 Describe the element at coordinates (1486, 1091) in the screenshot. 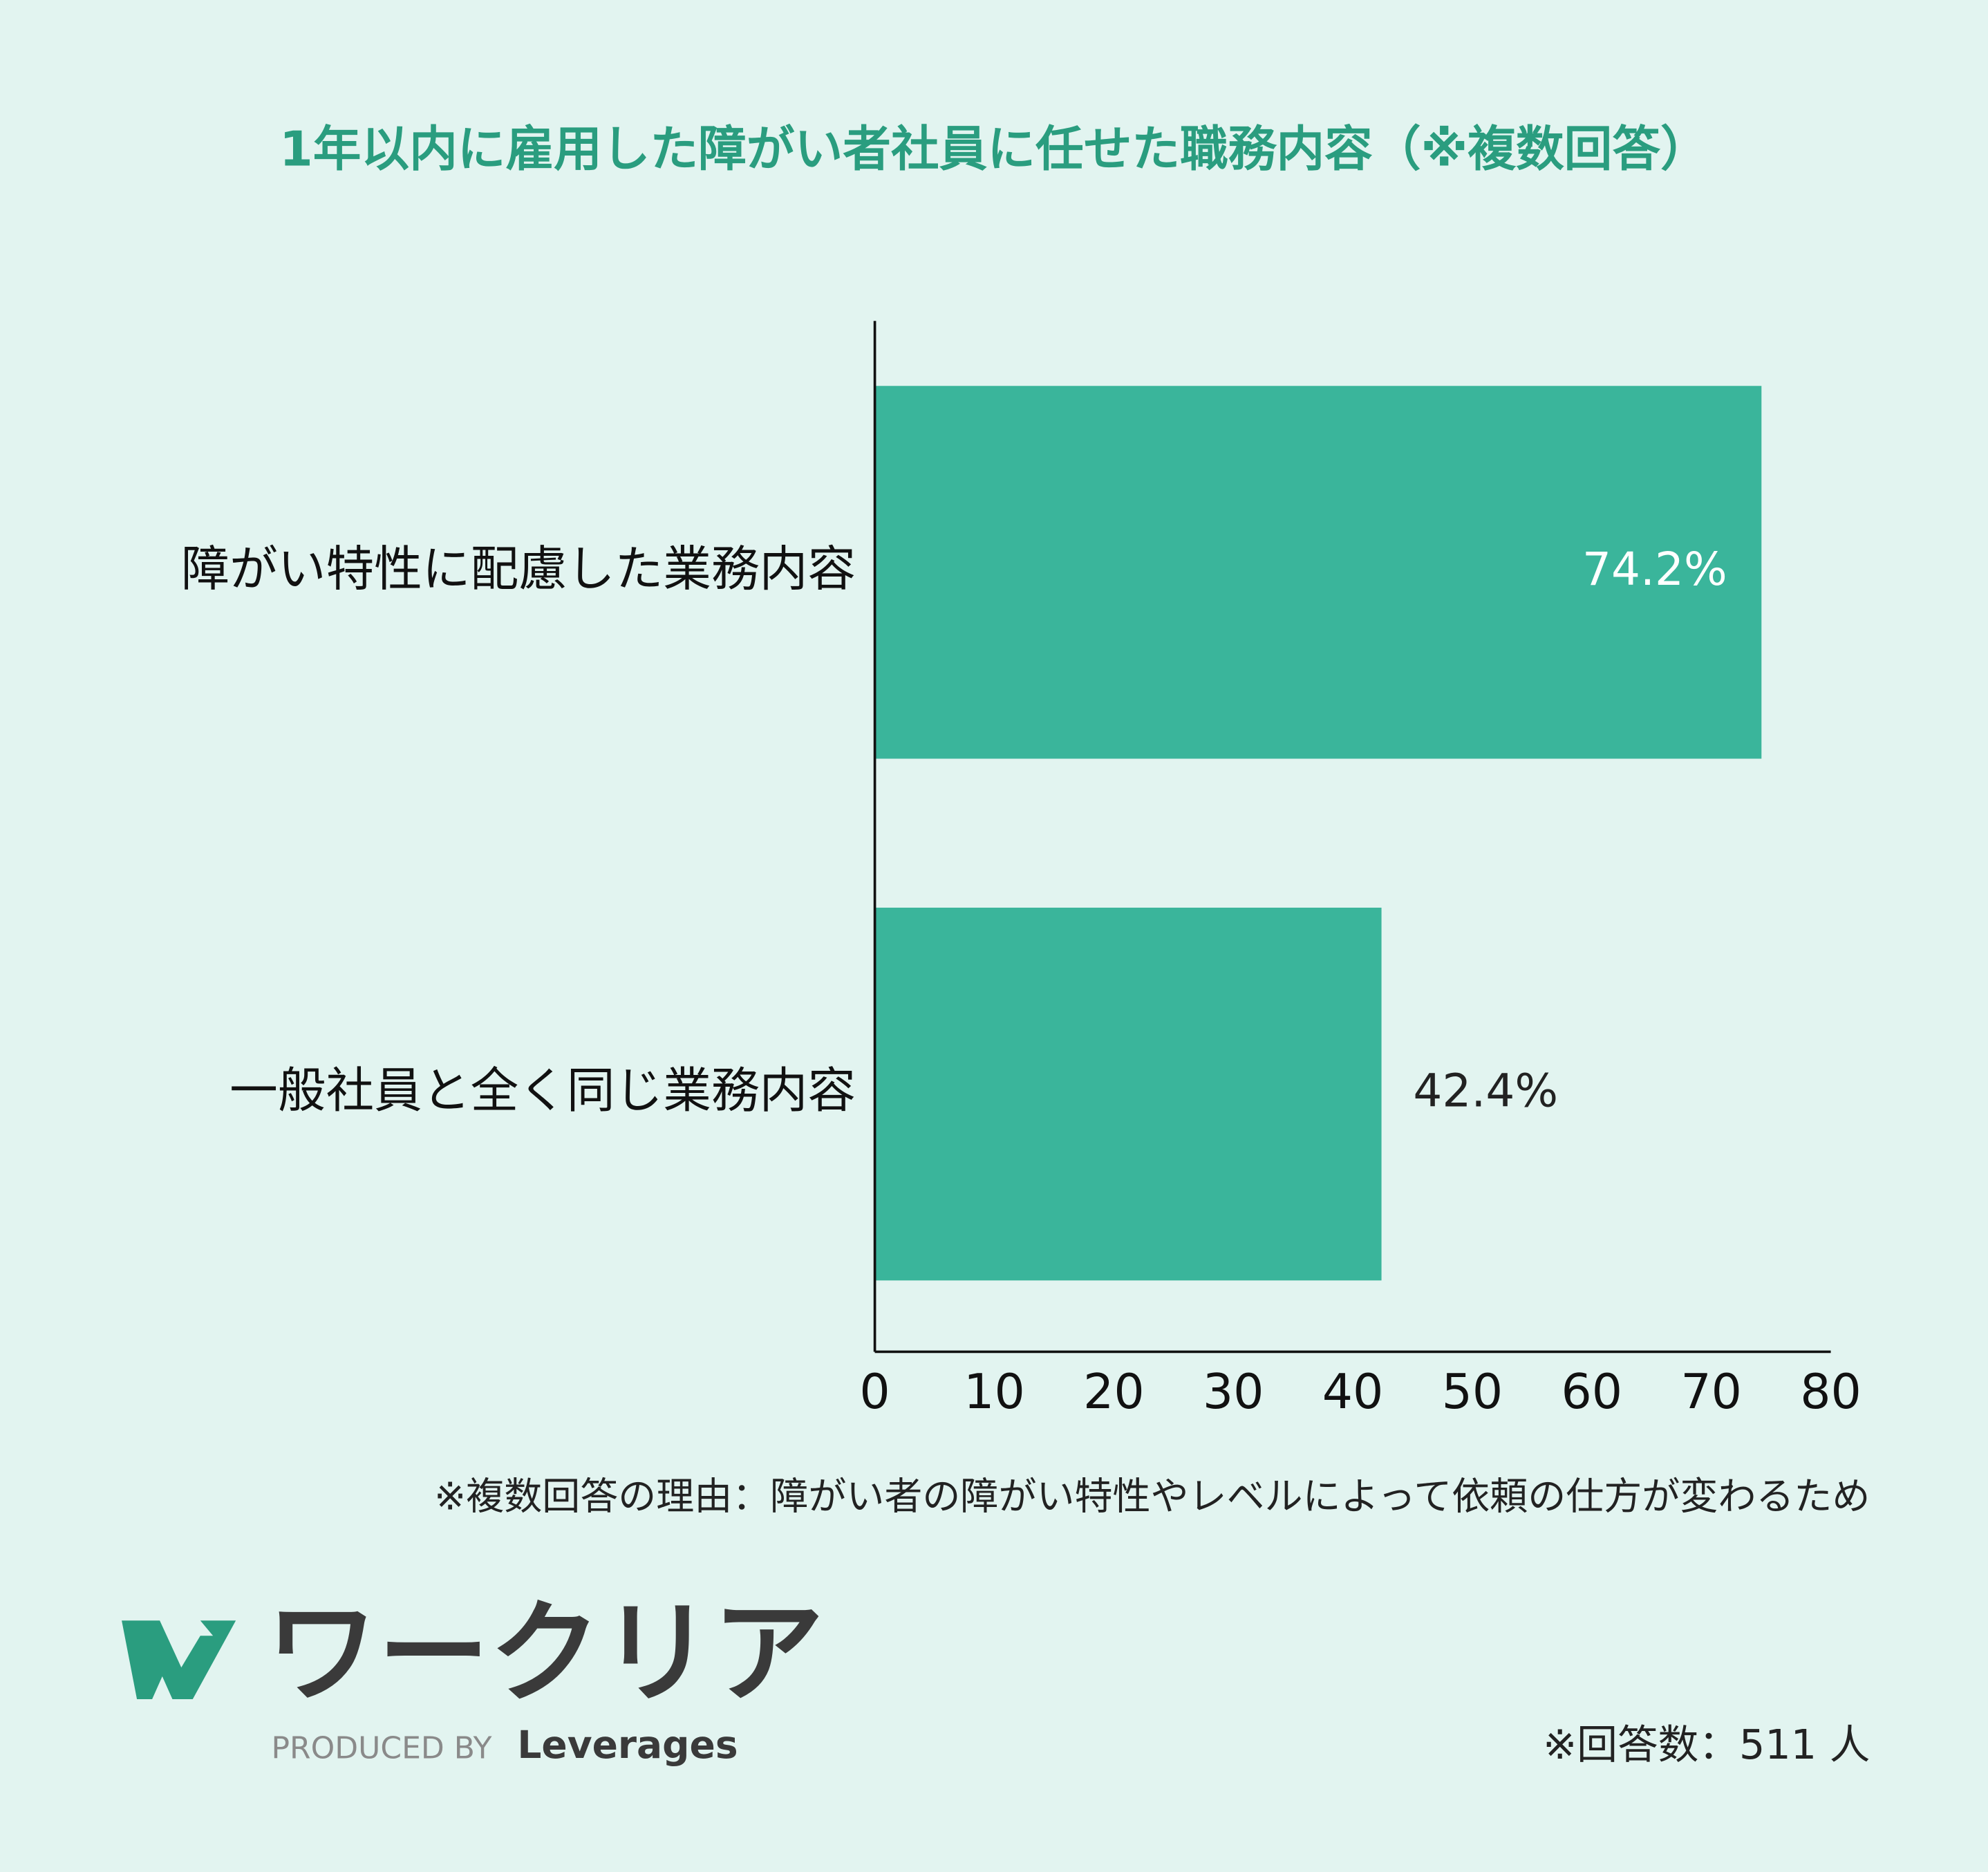

I see `value-label: 42.4%` at that location.